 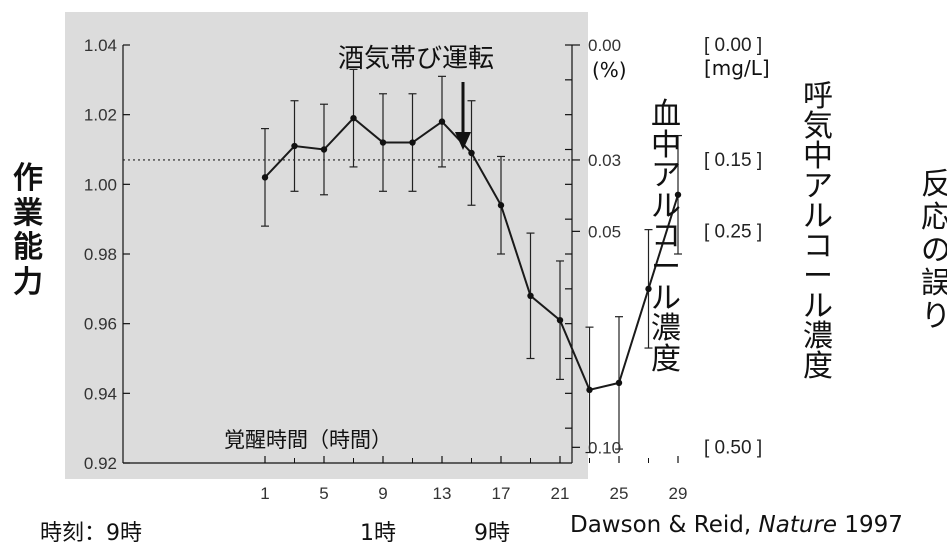 What do you see at coordinates (28, 282) in the screenshot?
I see `y-axis-label-char: 力` at bounding box center [28, 282].